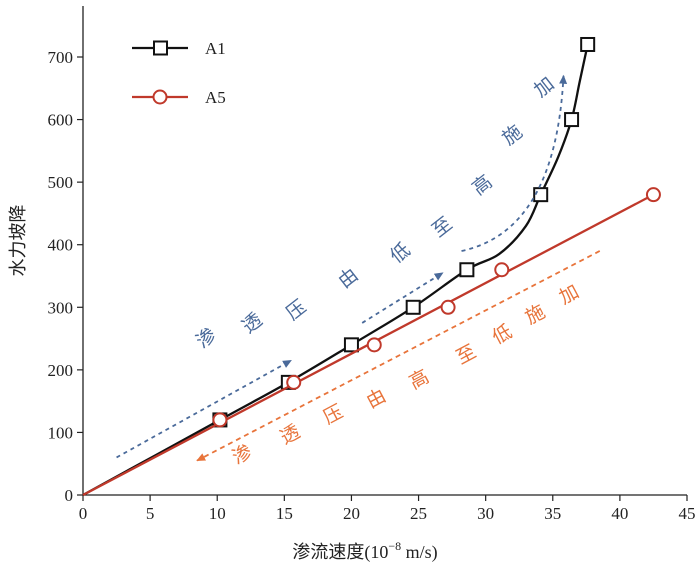 This screenshot has width=700, height=566. Describe the element at coordinates (61, 120) in the screenshot. I see `y-tick-label: 600` at that location.